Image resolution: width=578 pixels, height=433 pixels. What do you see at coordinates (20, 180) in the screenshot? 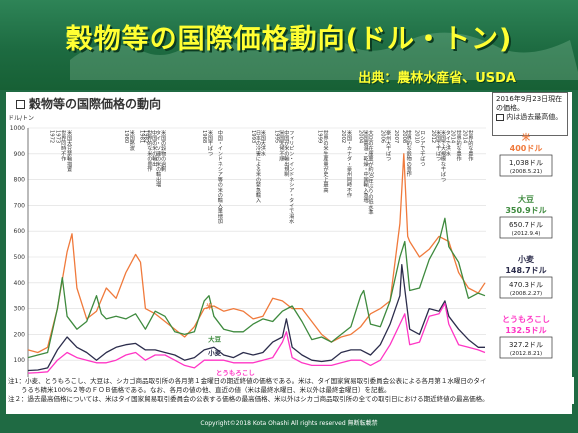
I see `y-tick-label: 800` at bounding box center [20, 180].